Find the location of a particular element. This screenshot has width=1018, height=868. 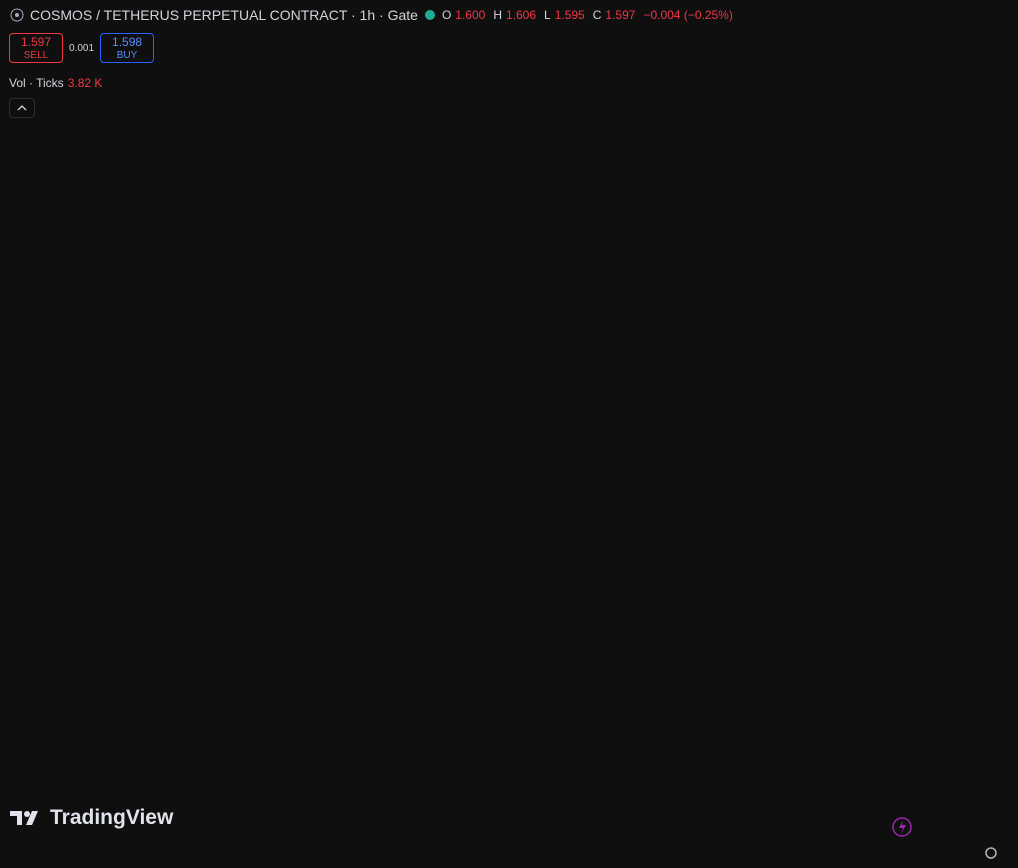

spread: 0.001 is located at coordinates (82, 48).